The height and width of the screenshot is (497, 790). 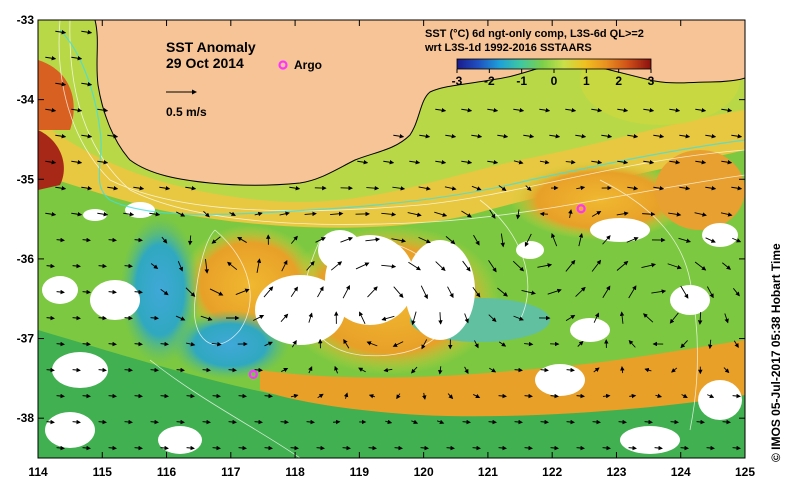 What do you see at coordinates (308, 65) in the screenshot?
I see `argo-legend-label: Argo` at bounding box center [308, 65].